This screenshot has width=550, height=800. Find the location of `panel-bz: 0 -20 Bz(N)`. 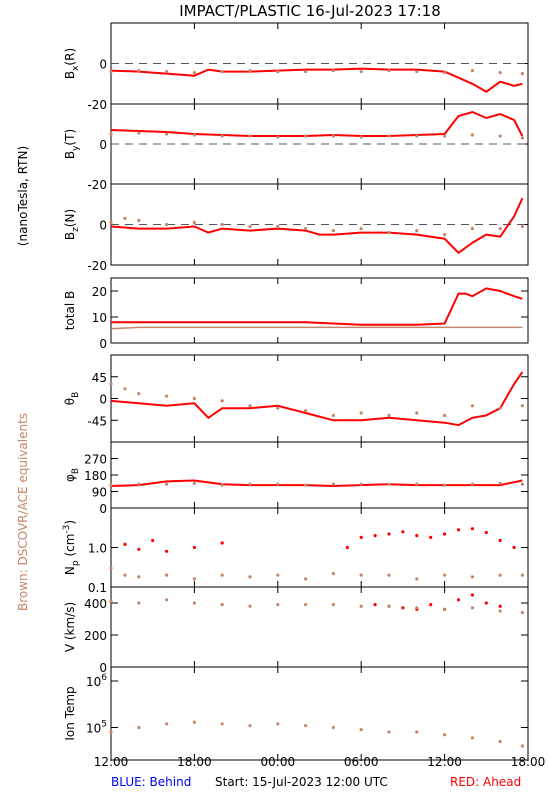

panel-bz: 0 -20 Bz(N) is located at coordinates (296, 228).